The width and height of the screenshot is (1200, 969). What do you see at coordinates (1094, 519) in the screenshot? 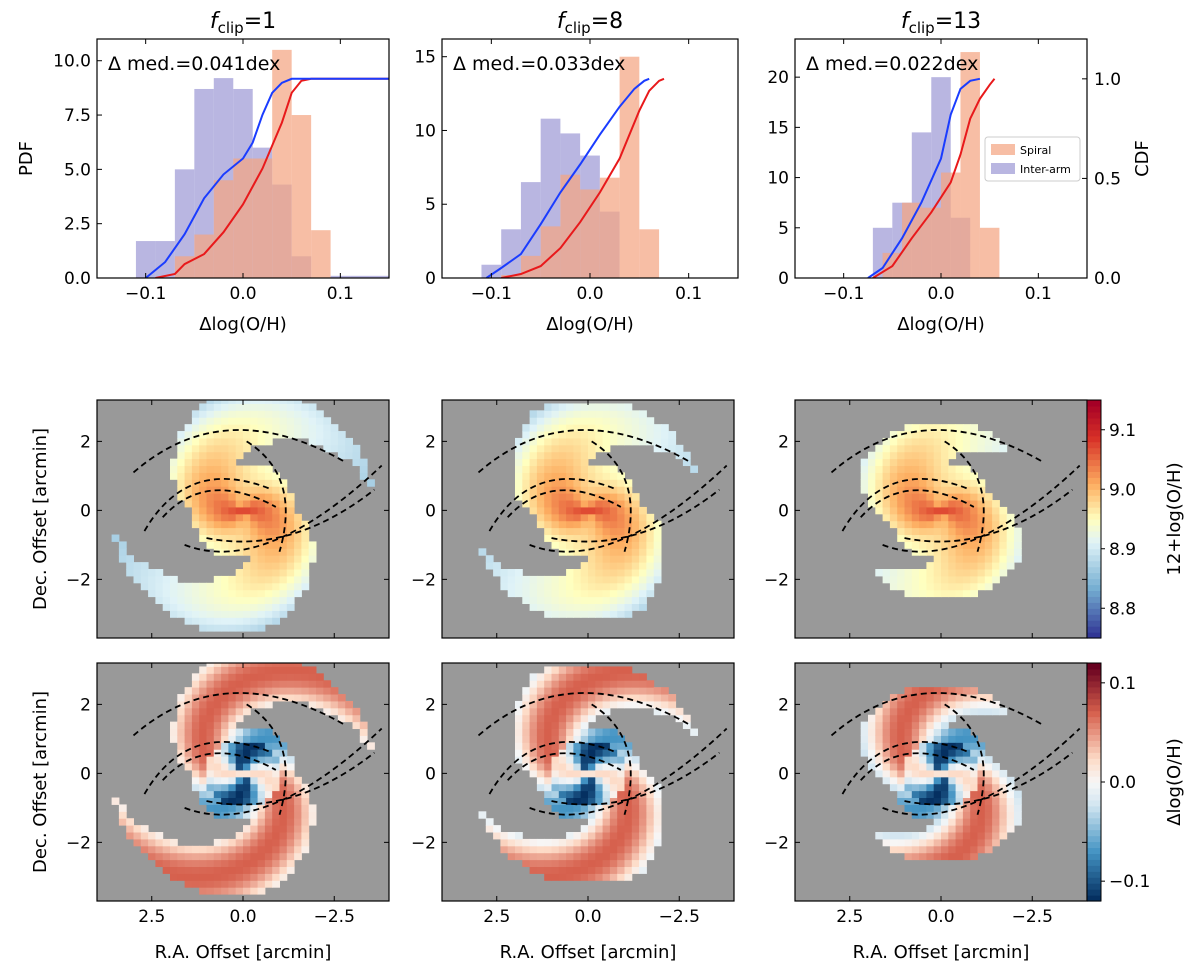
I see `colorbar-frame` at bounding box center [1094, 519].